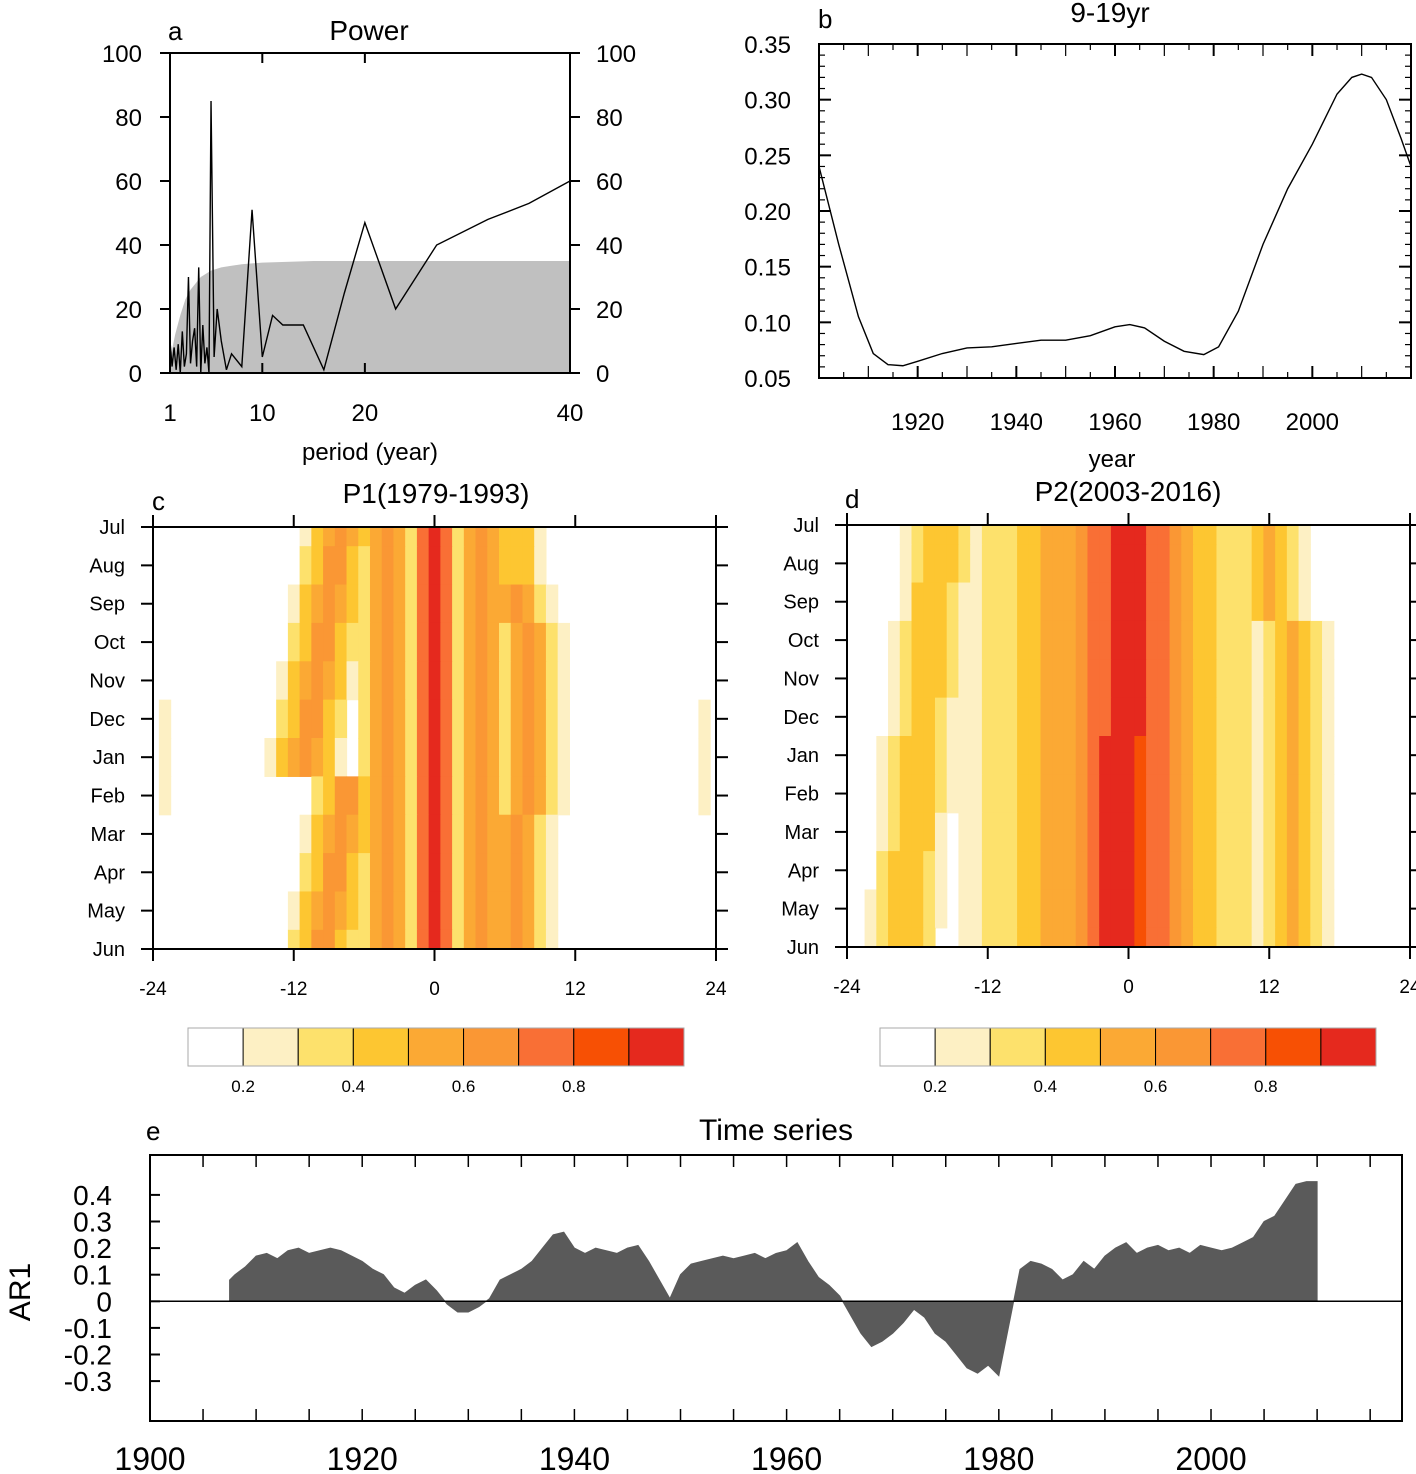  Describe the element at coordinates (175, 31) in the screenshot. I see `panel-a-label: a` at that location.